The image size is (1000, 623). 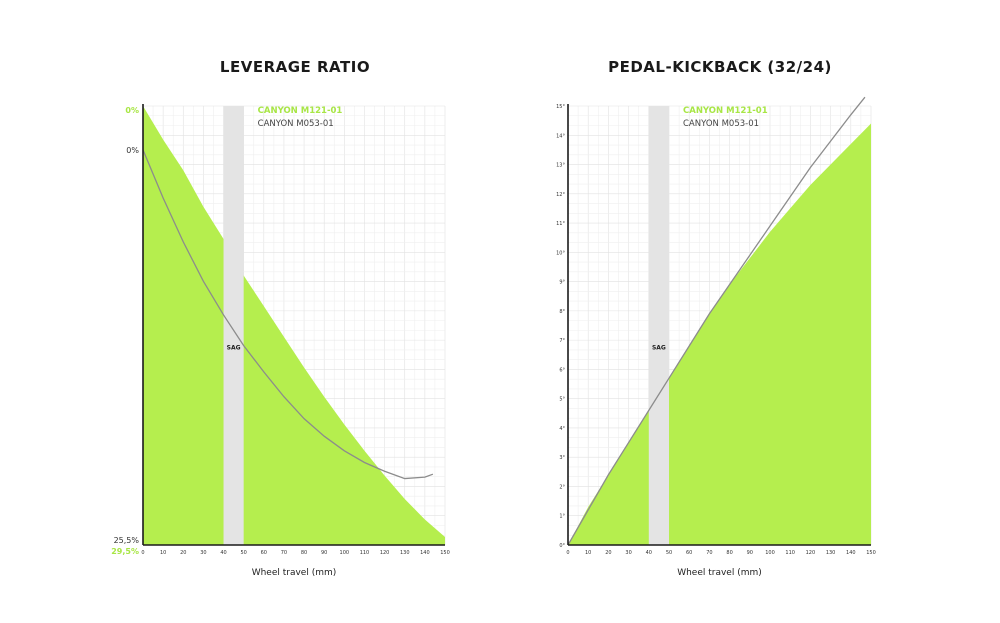 I want to click on chart-title-leverage: LEVERAGE RATIO, so click(x=295, y=67).